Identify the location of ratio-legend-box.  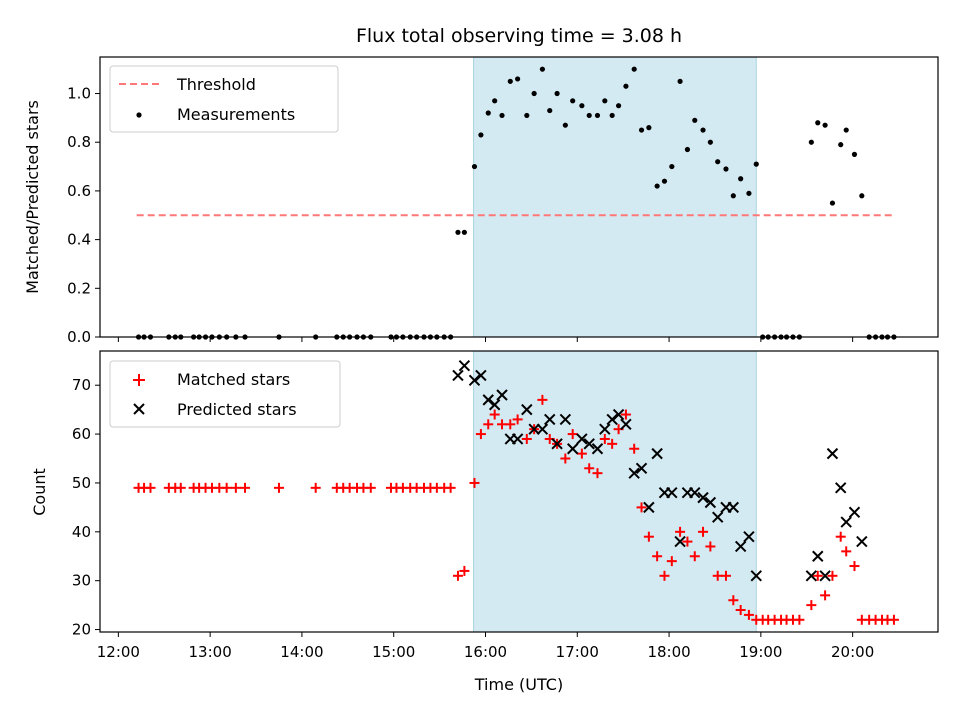
(224, 99).